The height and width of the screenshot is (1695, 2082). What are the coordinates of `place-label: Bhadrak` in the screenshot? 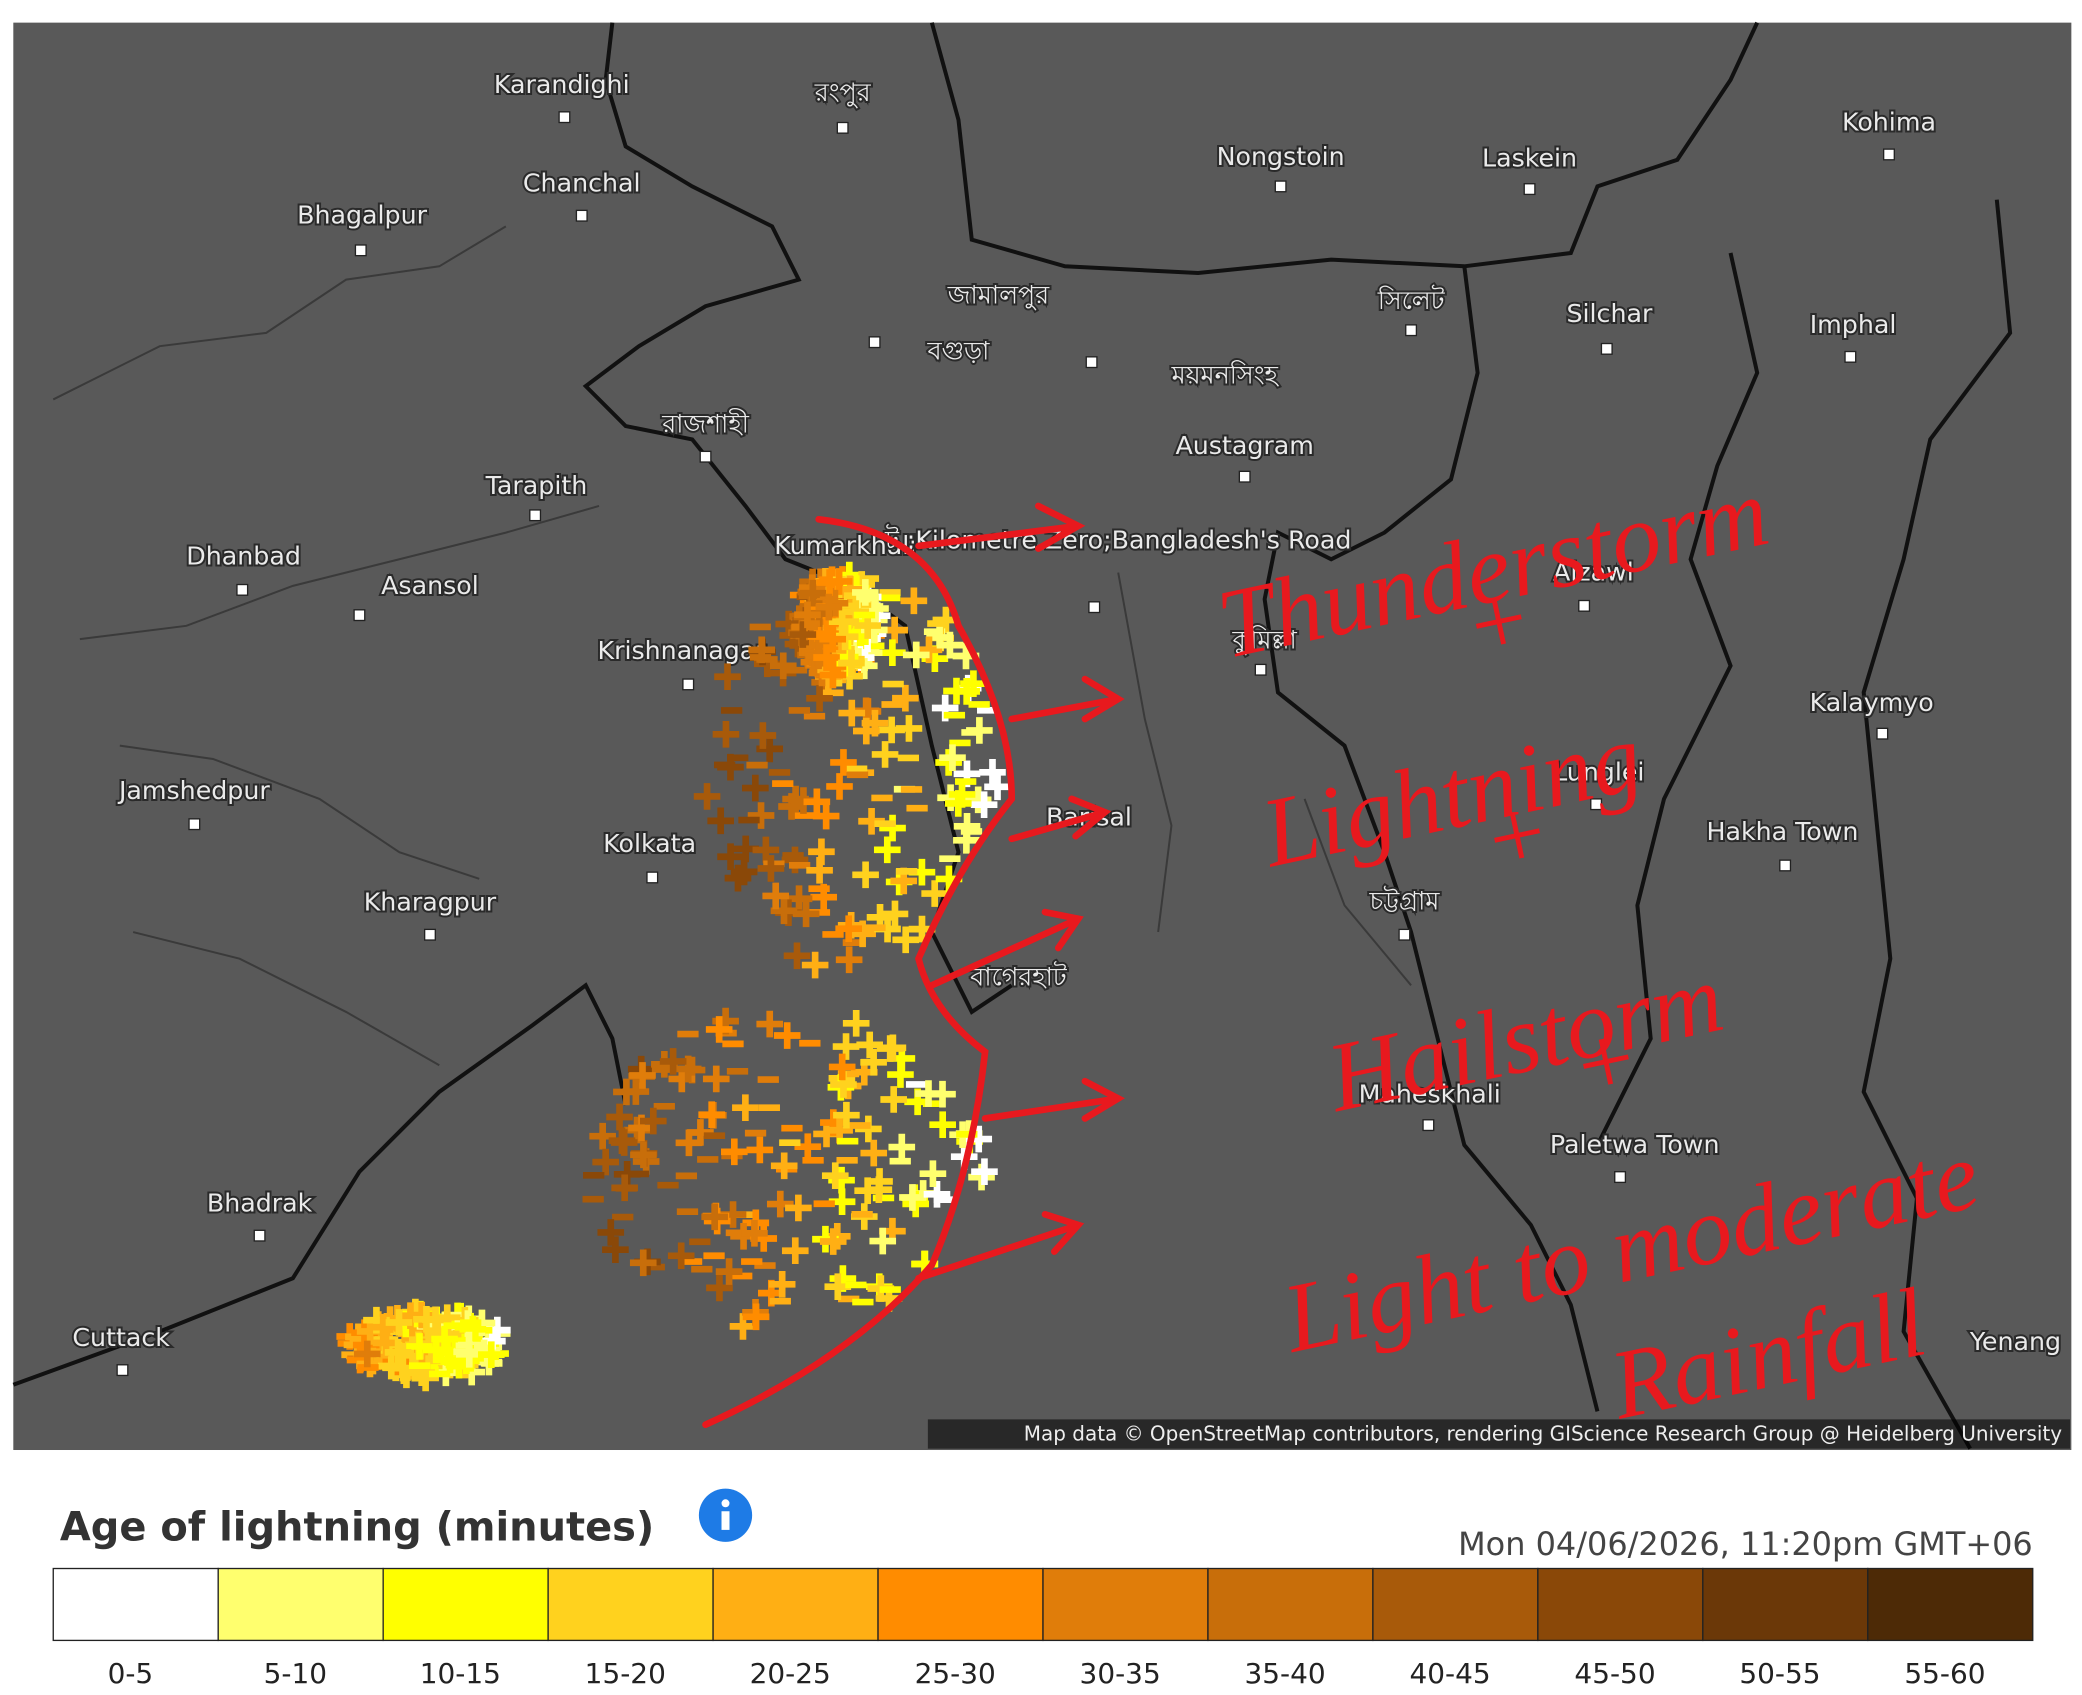 It's located at (260, 1203).